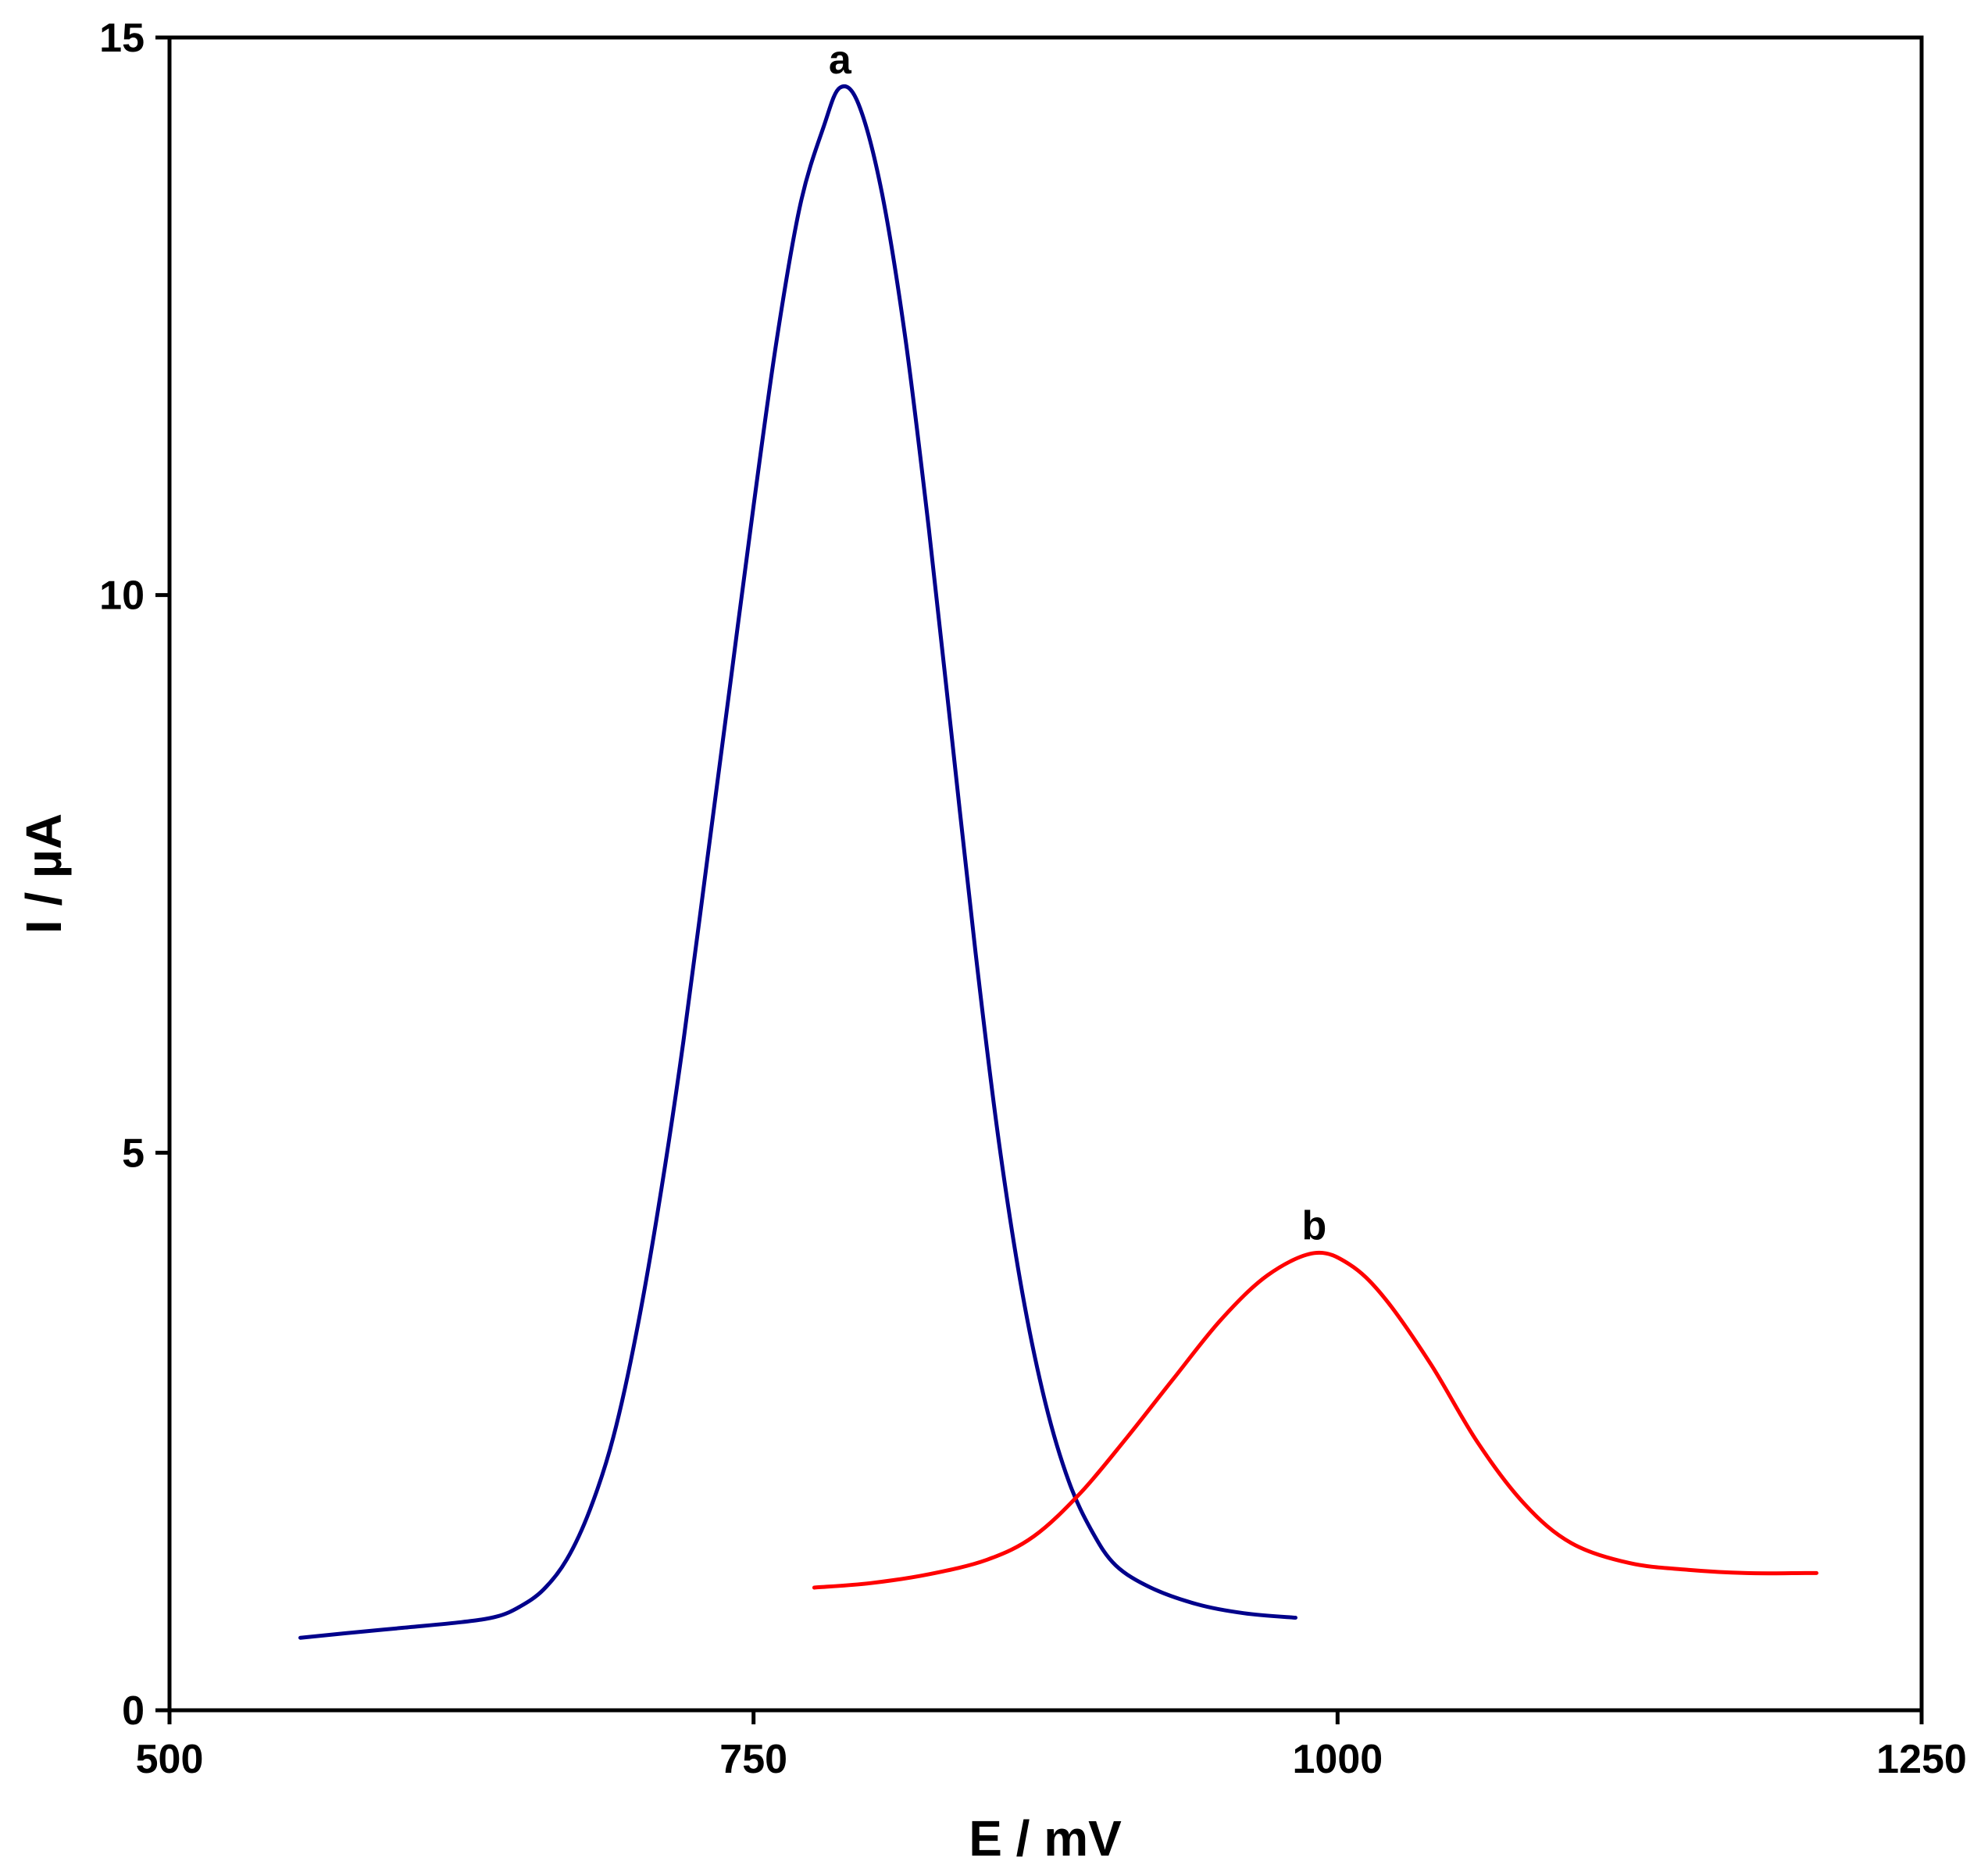  I want to click on x-tick-label-2: 1000, so click(1338, 1759).